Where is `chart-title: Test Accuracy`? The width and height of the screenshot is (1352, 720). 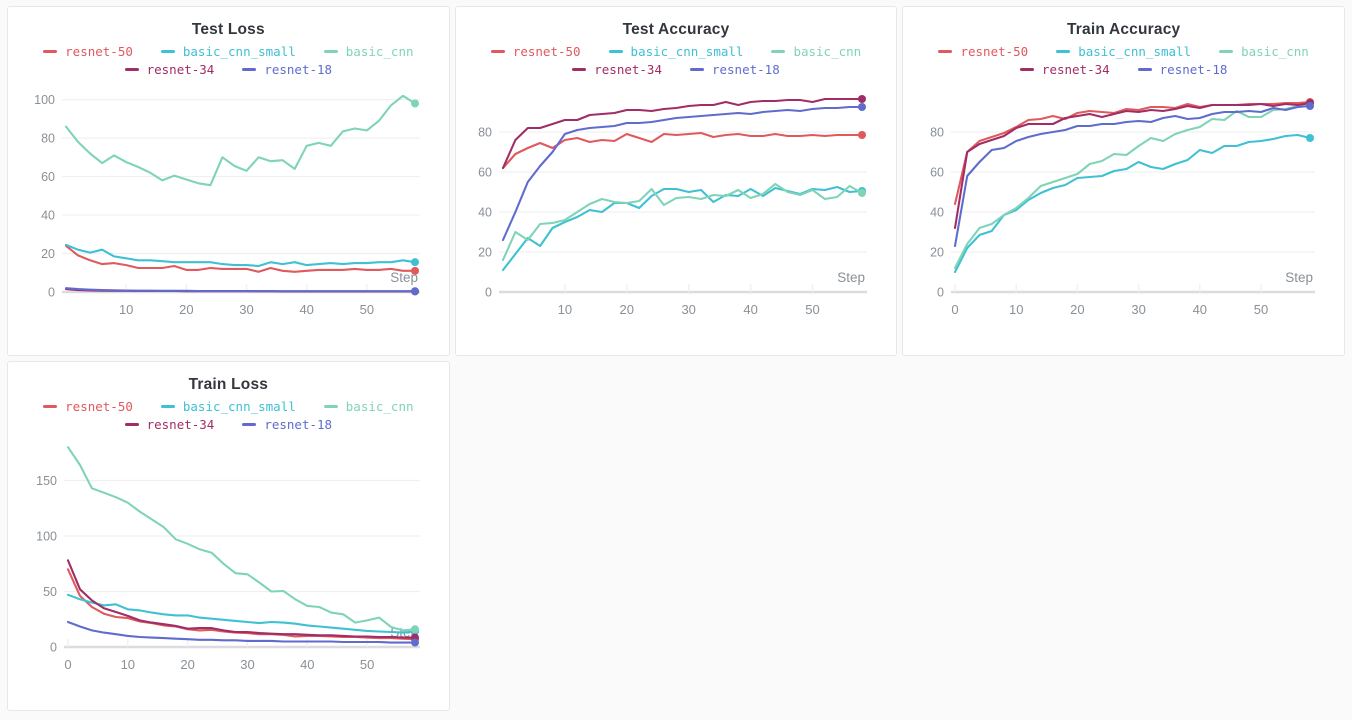 chart-title: Test Accuracy is located at coordinates (676, 29).